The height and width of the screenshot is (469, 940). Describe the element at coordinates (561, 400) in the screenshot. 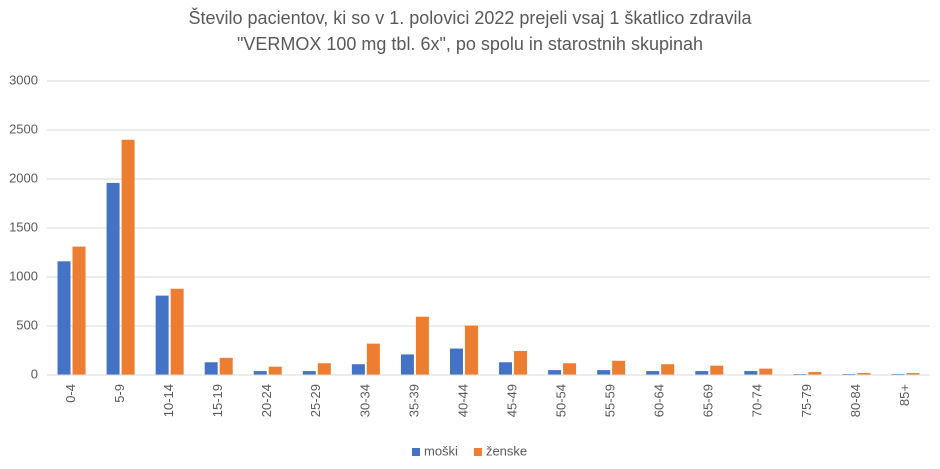

I see `x-tick-label: 50-54` at that location.